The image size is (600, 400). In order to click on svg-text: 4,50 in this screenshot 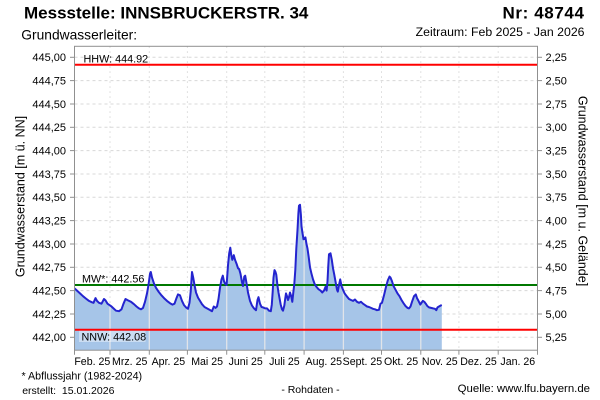, I will do `click(556, 268)`.